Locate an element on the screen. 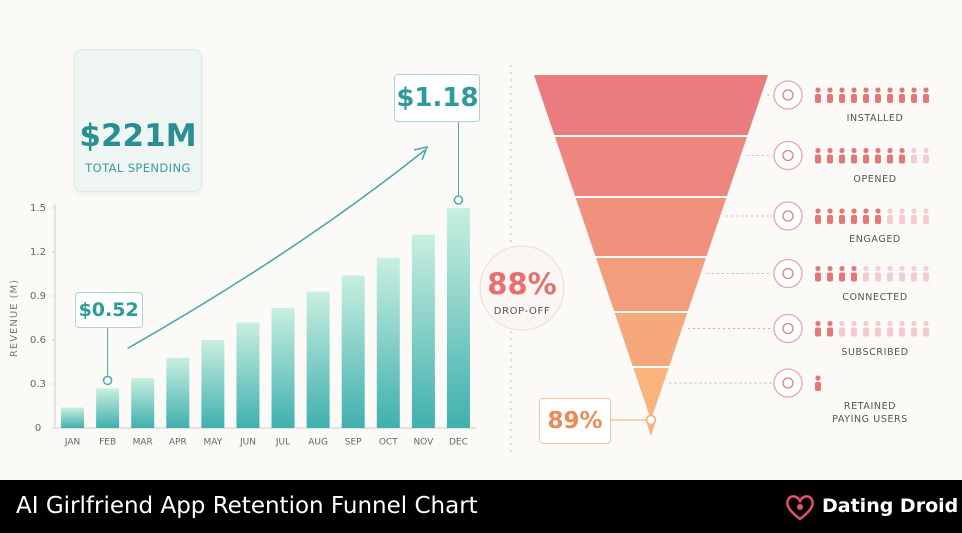 Image resolution: width=962 pixels, height=533 pixels. x-tick-label: MAR is located at coordinates (143, 443).